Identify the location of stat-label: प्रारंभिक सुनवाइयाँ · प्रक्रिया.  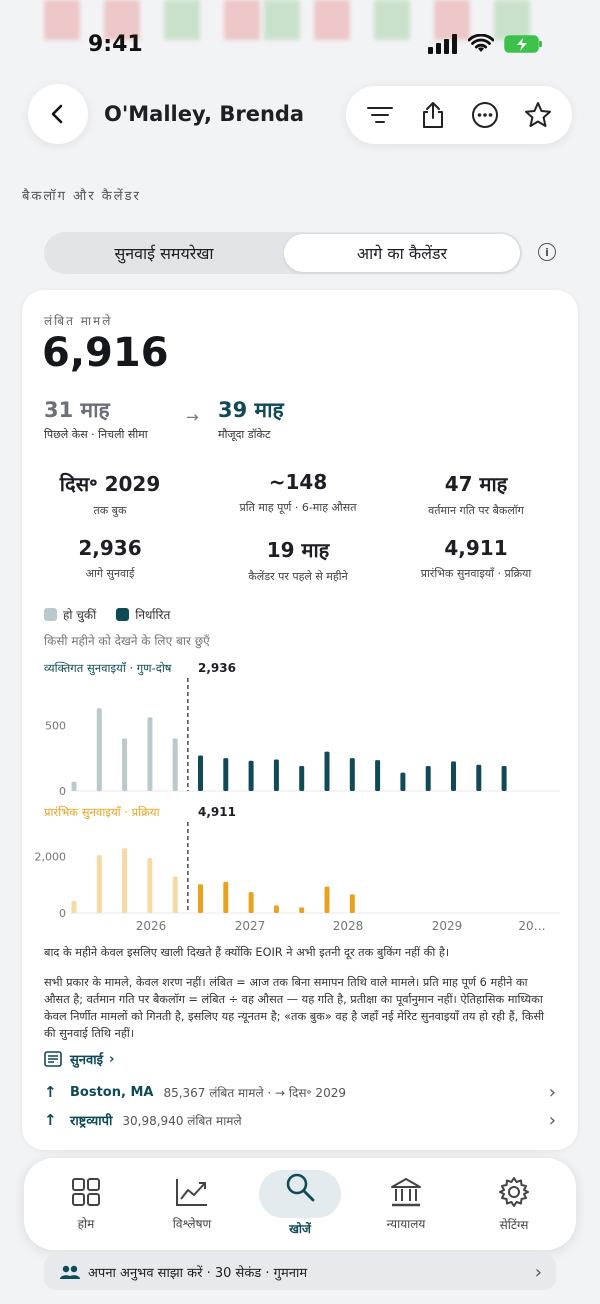
(476, 573).